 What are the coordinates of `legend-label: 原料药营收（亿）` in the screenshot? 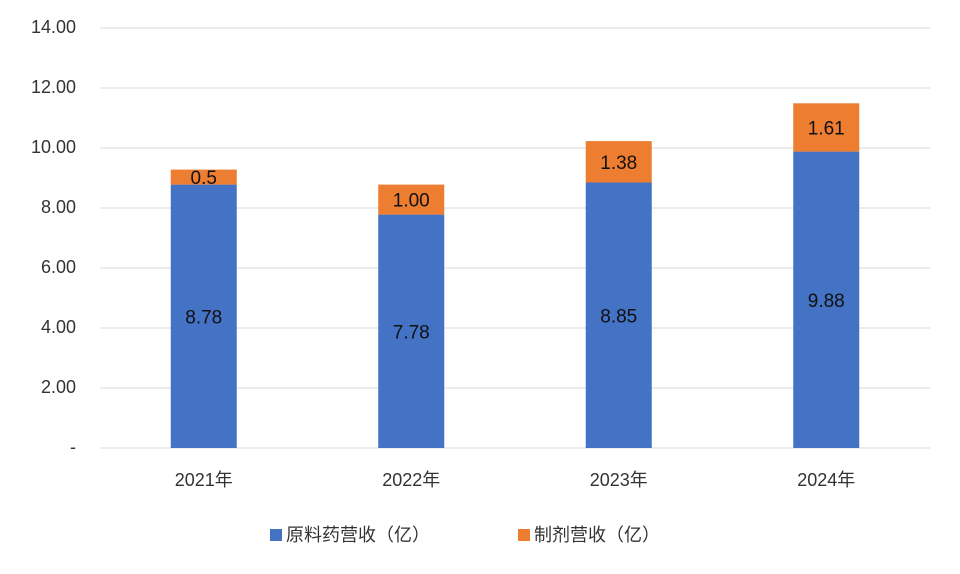 It's located at (358, 535).